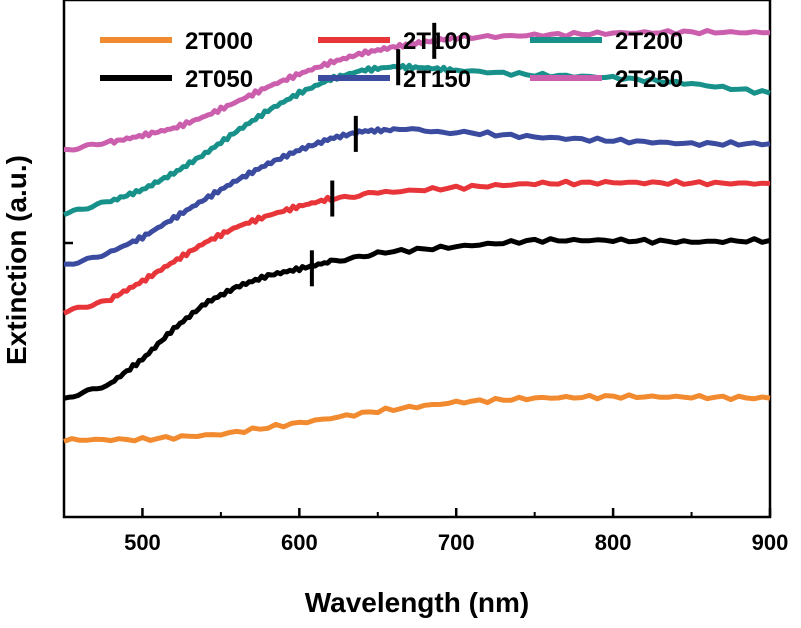  Describe the element at coordinates (299, 542) in the screenshot. I see `x-tick-label-600: 600` at that location.